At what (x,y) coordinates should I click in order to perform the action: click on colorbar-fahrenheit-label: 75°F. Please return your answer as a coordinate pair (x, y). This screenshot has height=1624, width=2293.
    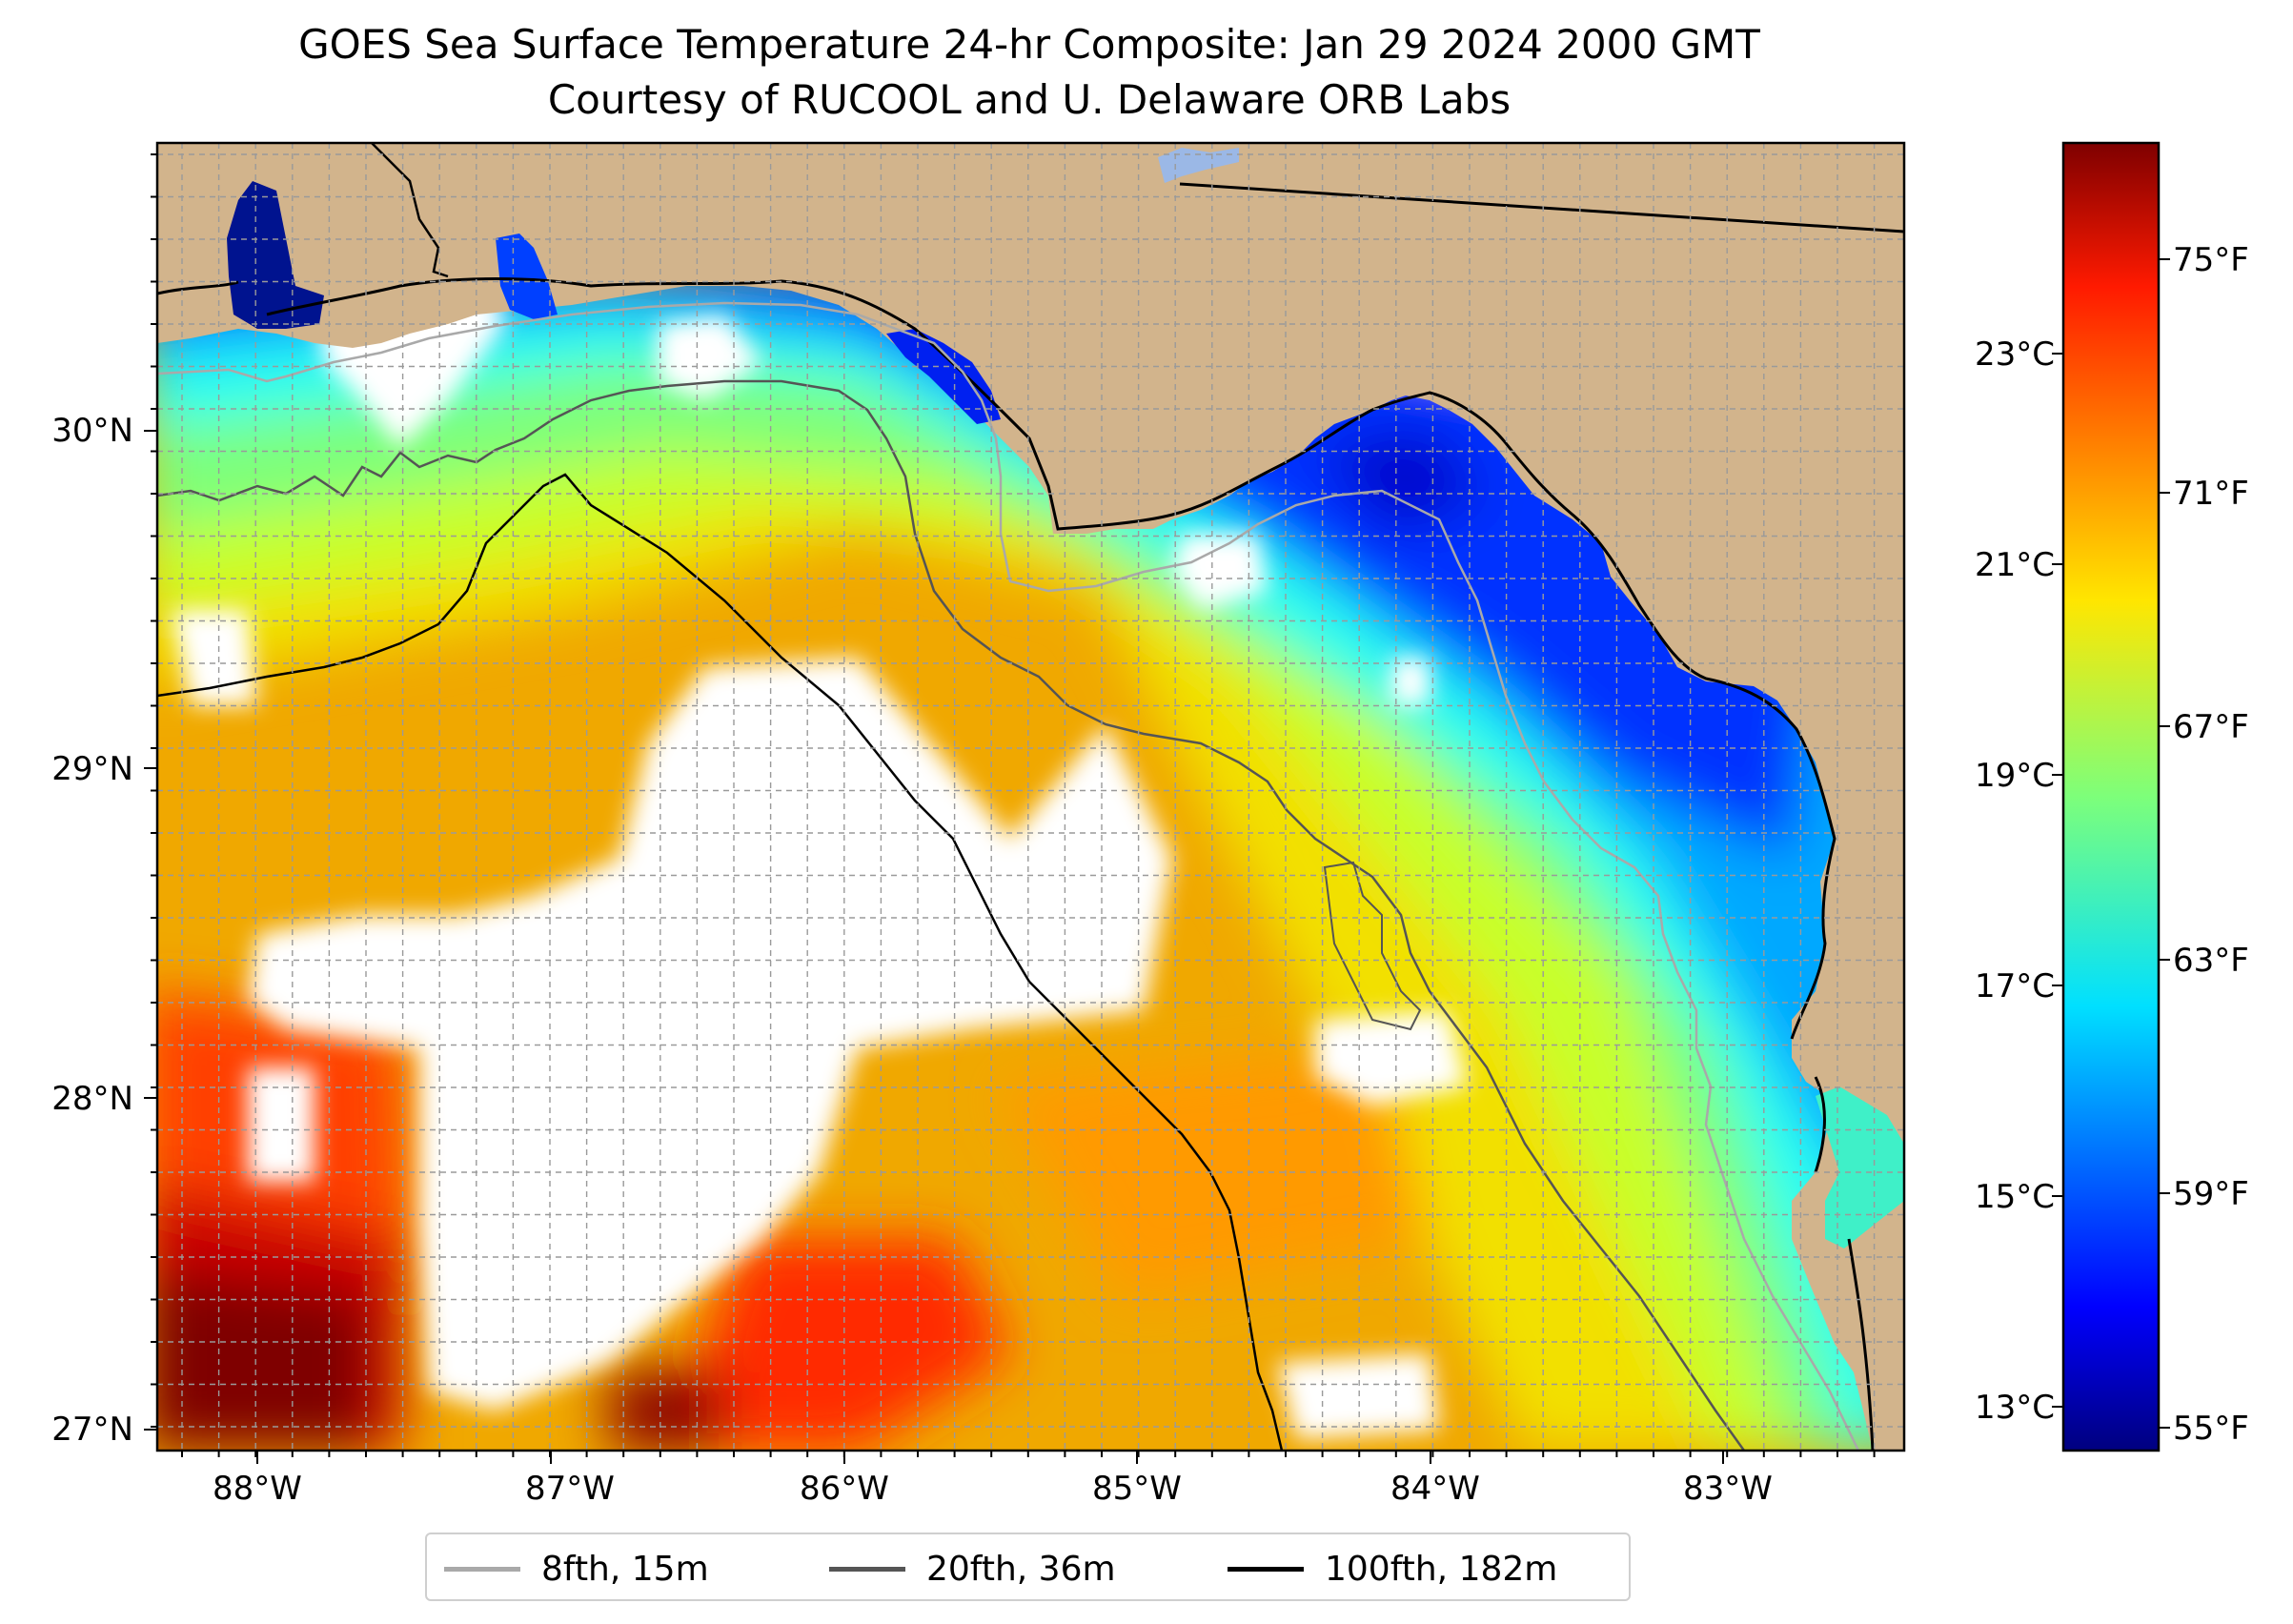
    Looking at the image, I should click on (2211, 260).